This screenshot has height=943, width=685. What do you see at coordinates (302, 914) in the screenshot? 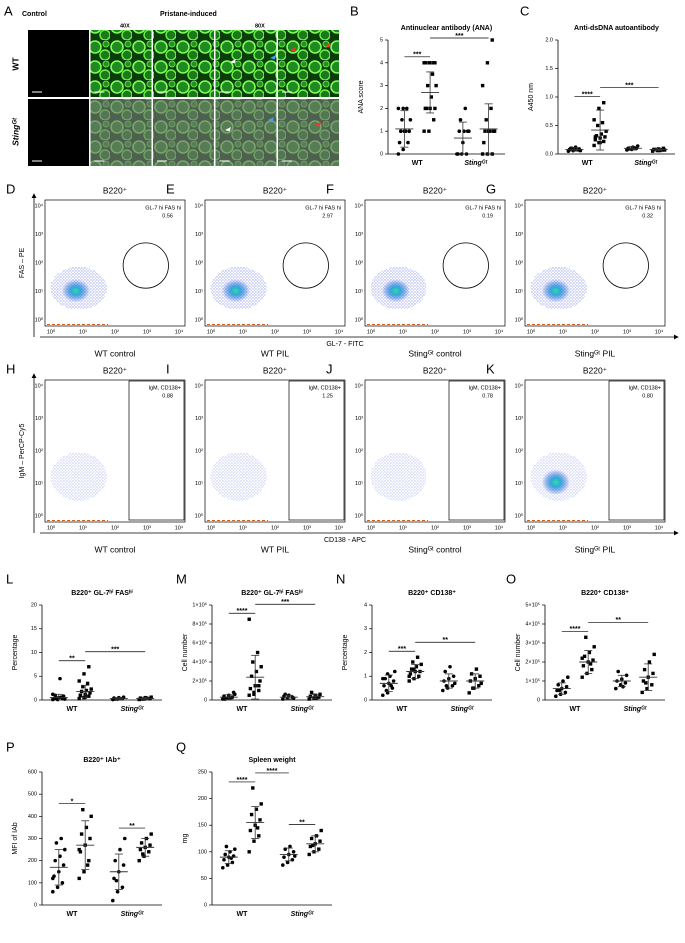
I see `x-tick-label: Stingᴳᵗ` at bounding box center [302, 914].